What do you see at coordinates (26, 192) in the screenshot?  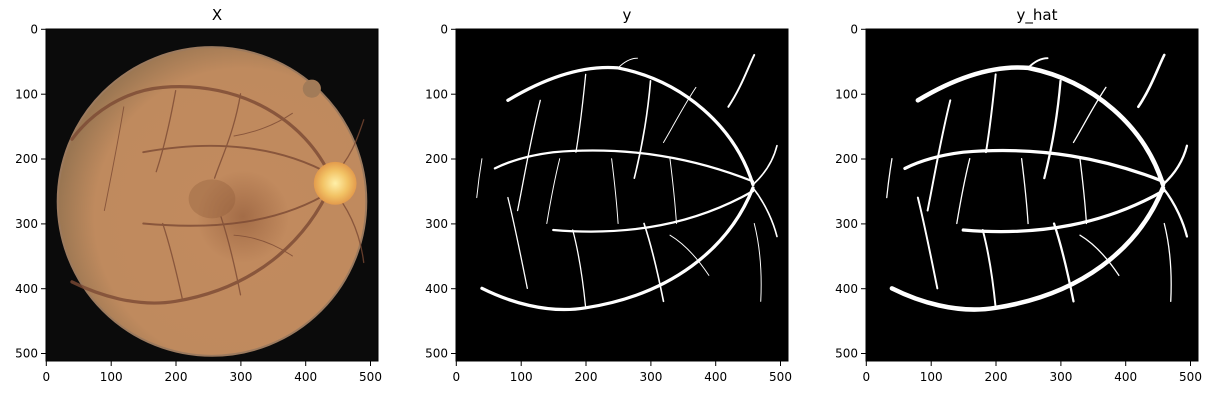 I see `panel-x-ytick-labels: 0 100 200 300 400 500` at bounding box center [26, 192].